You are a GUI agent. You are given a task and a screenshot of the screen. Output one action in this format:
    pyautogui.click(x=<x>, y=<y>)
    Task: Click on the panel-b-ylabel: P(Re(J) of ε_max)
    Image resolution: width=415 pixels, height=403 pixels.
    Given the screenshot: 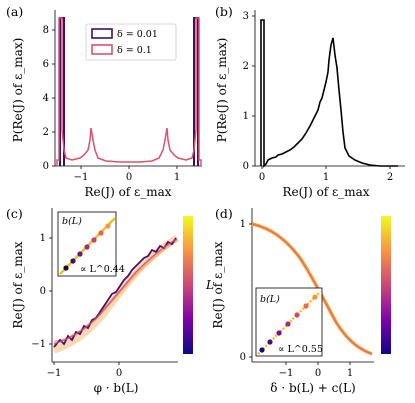 What is the action you would take?
    pyautogui.click(x=222, y=90)
    